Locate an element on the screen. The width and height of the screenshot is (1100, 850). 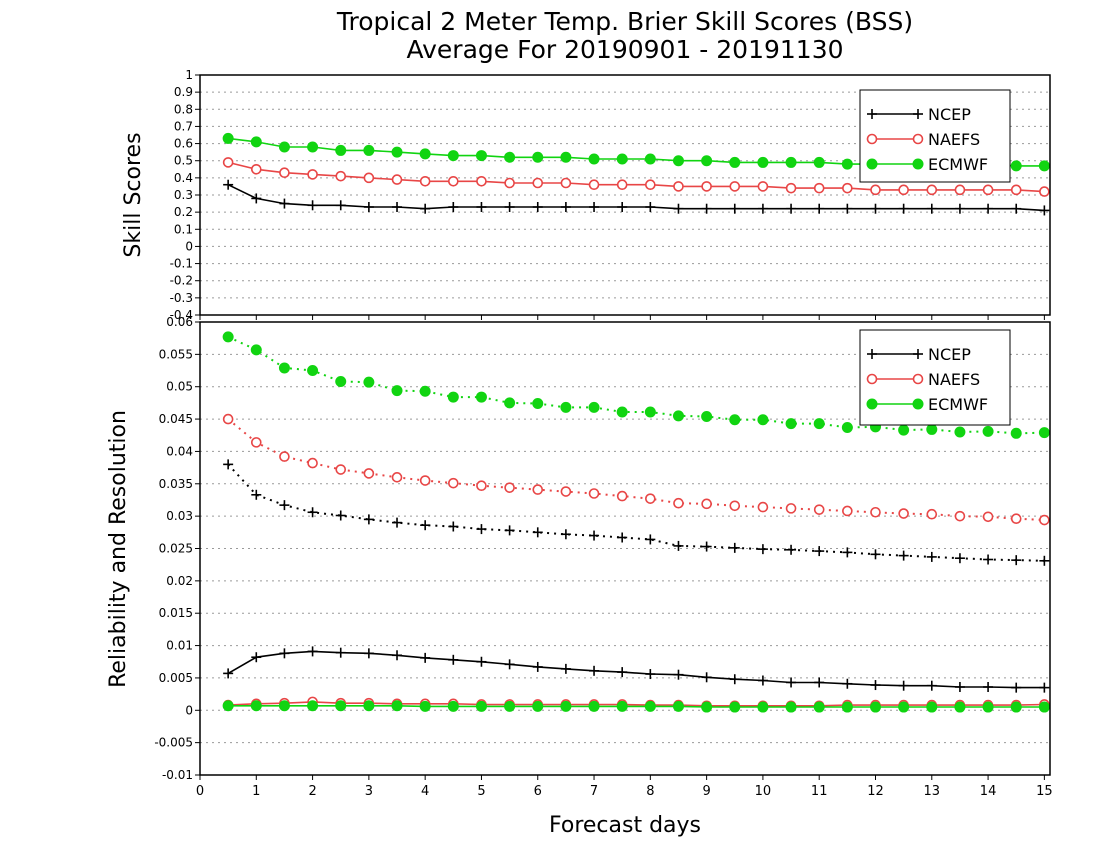
series-line-reliability-ncep is located at coordinates (636, 669).